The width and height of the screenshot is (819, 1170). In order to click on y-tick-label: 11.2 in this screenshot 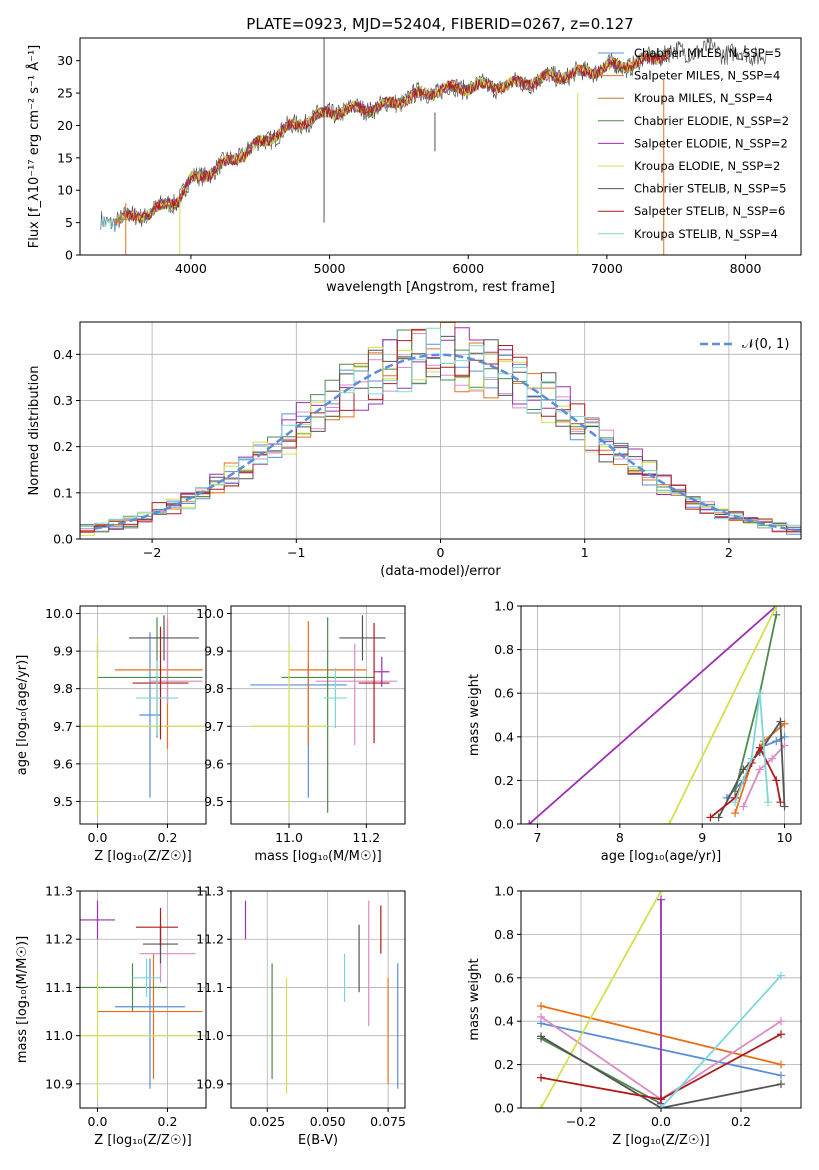, I will do `click(59, 939)`.